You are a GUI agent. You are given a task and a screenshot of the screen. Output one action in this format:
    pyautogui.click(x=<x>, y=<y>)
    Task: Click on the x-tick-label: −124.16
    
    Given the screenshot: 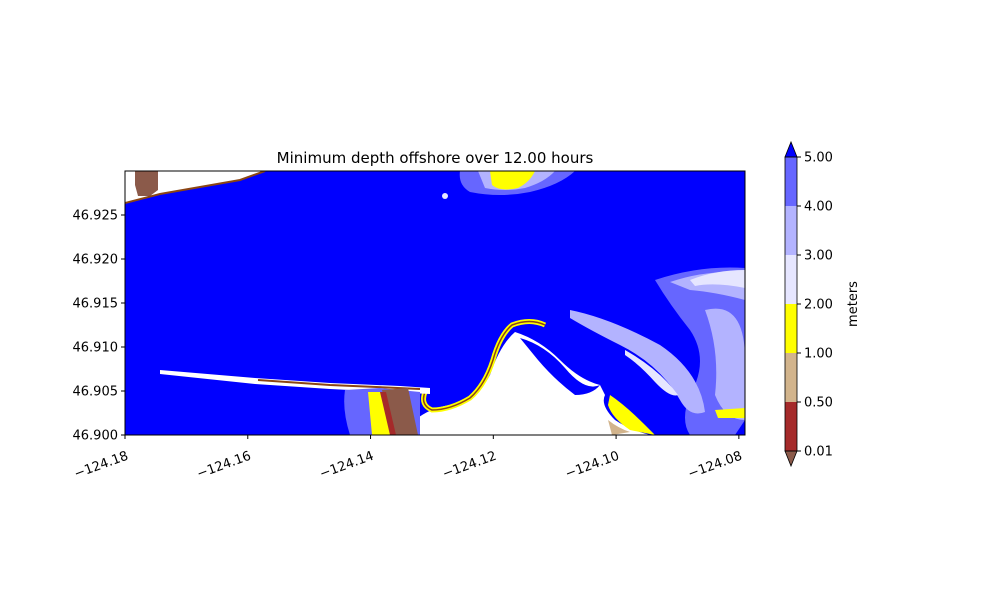 What is the action you would take?
    pyautogui.click(x=224, y=465)
    